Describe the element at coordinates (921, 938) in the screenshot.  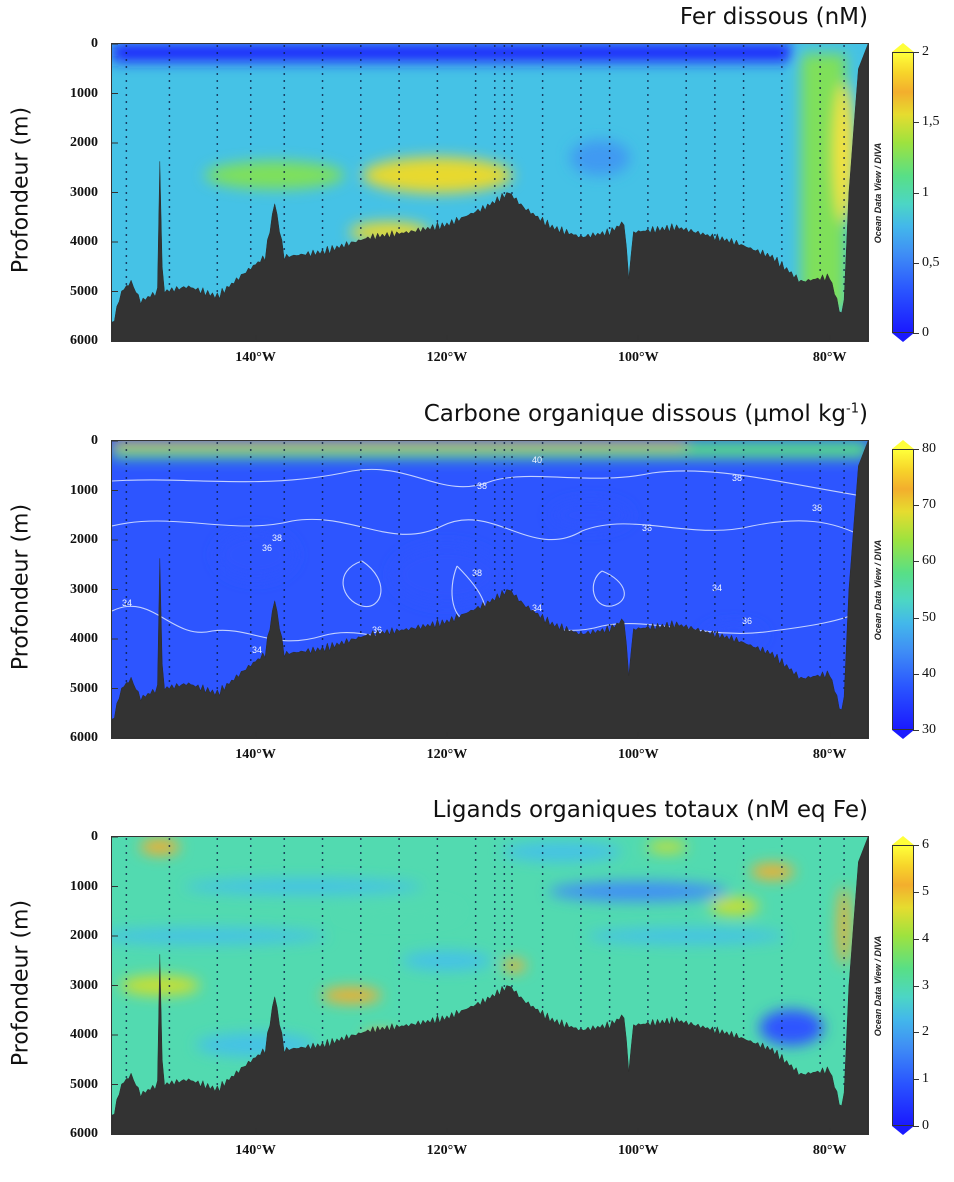
I see `colorbar-tick-label: 4` at that location.